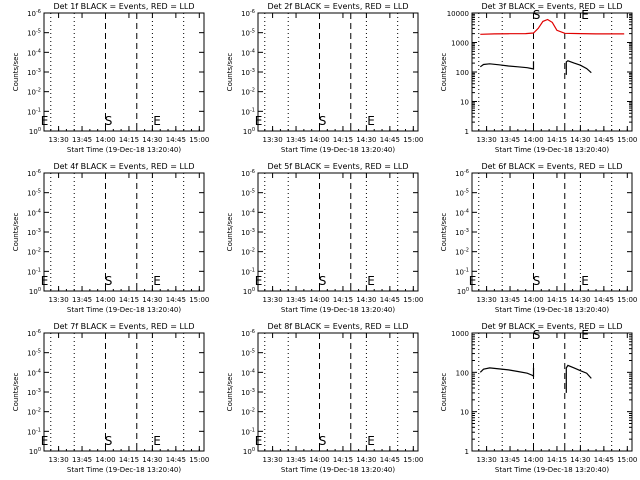 This screenshot has height=480, width=640. What do you see at coordinates (551, 6) in the screenshot?
I see `chart-title: Det 3f BLACK = Events, RED = LLD` at bounding box center [551, 6].